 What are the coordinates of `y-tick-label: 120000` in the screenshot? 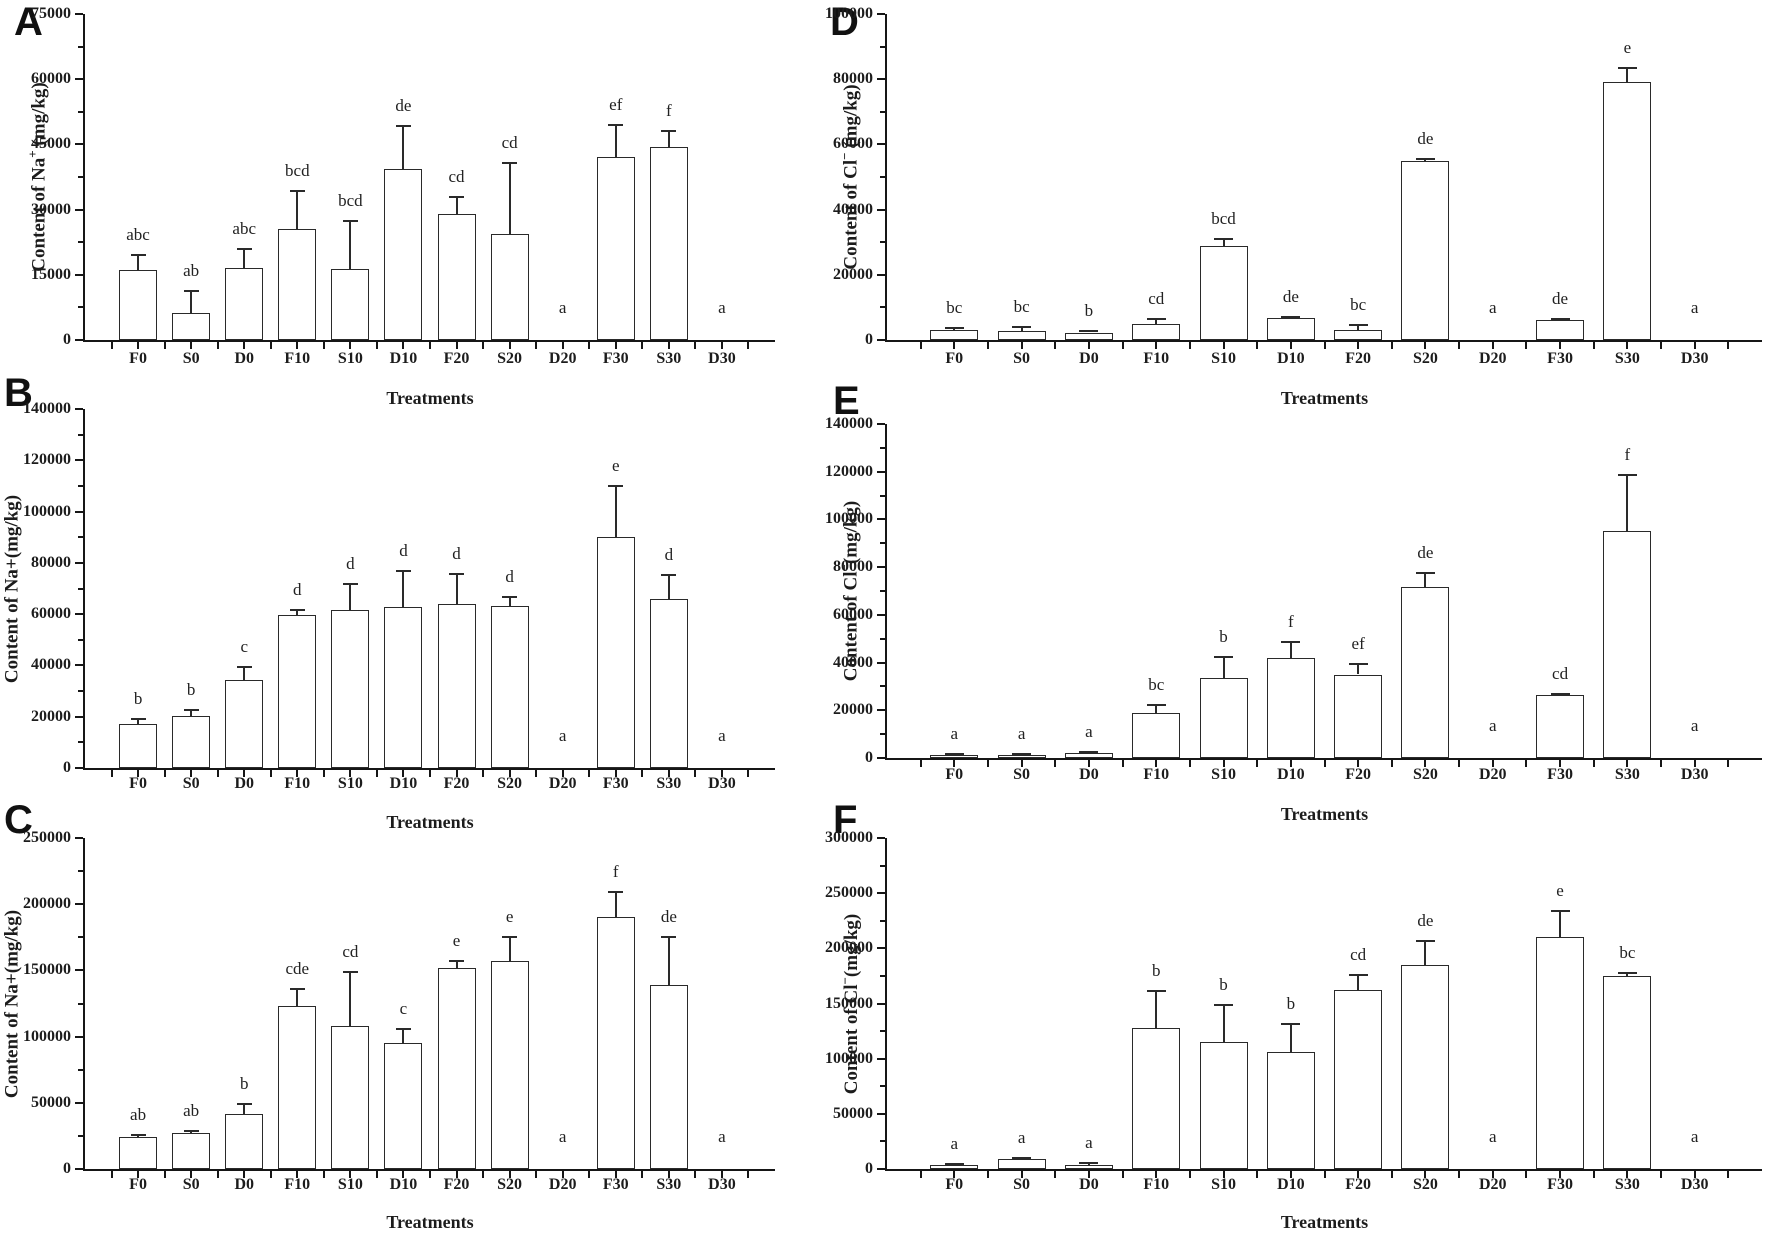 It's located at (47, 460).